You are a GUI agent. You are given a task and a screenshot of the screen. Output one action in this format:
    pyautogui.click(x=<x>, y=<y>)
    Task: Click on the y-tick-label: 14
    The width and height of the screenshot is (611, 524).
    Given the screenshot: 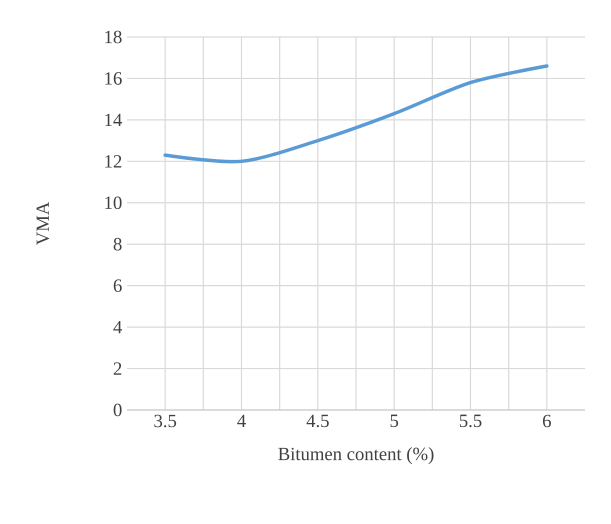 What is the action you would take?
    pyautogui.click(x=113, y=120)
    